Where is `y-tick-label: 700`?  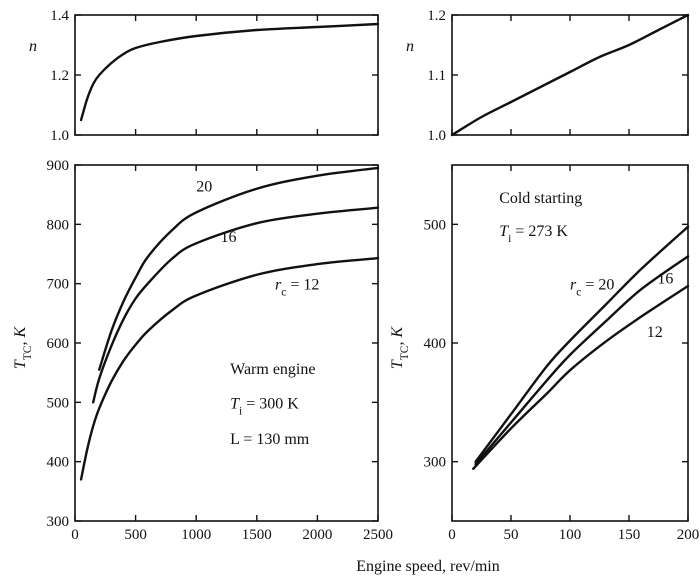 y-tick-label: 700 is located at coordinates (58, 285).